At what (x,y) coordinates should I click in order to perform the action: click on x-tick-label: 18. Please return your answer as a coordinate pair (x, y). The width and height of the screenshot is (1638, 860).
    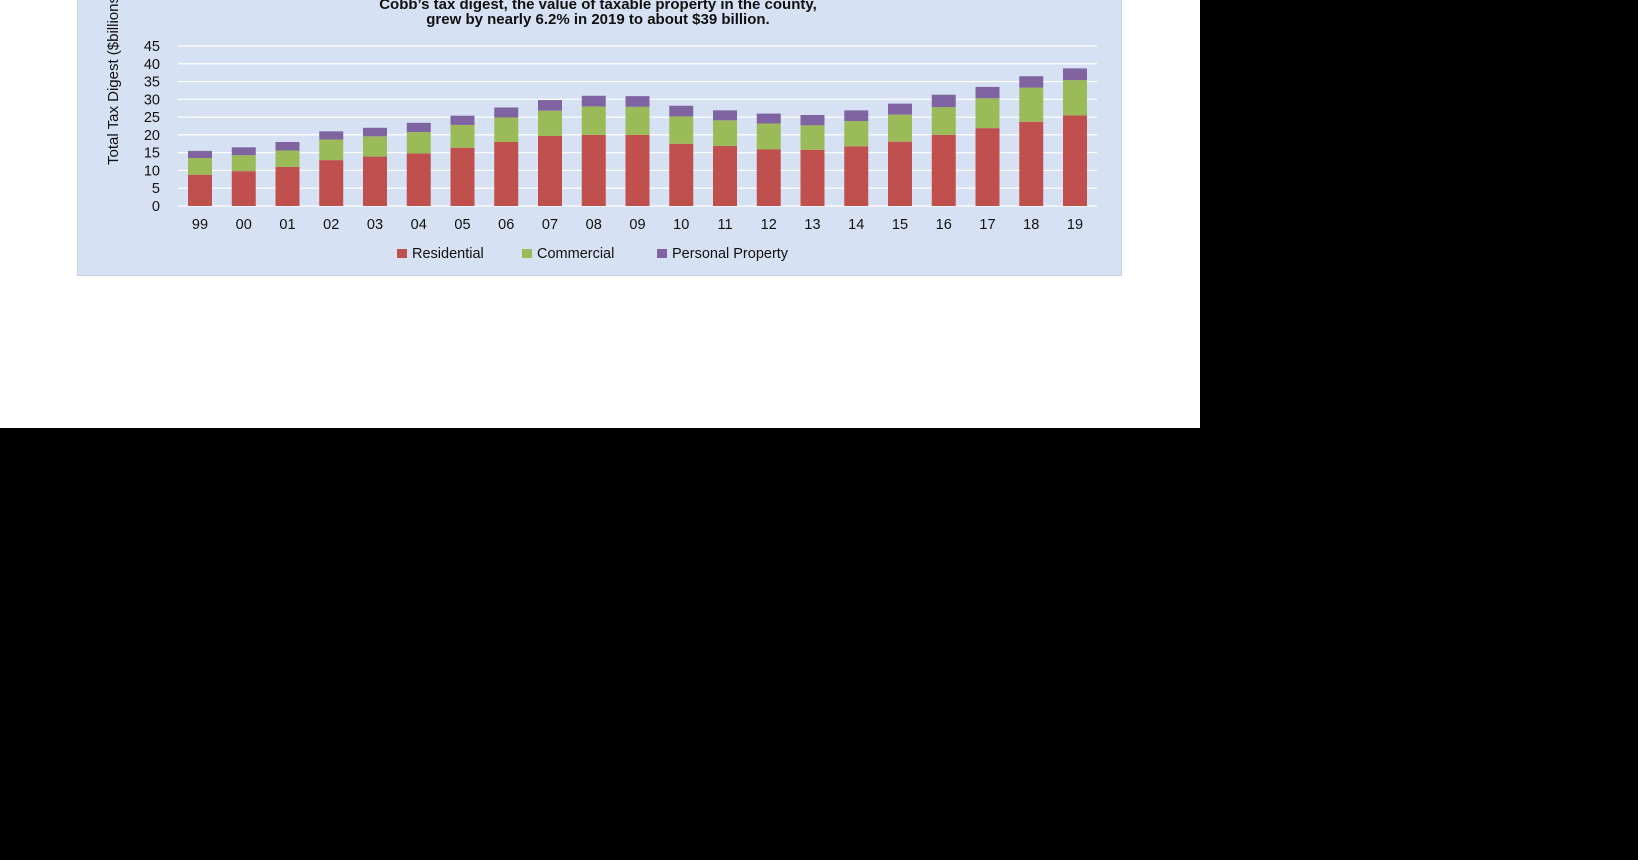
    Looking at the image, I should click on (1031, 225).